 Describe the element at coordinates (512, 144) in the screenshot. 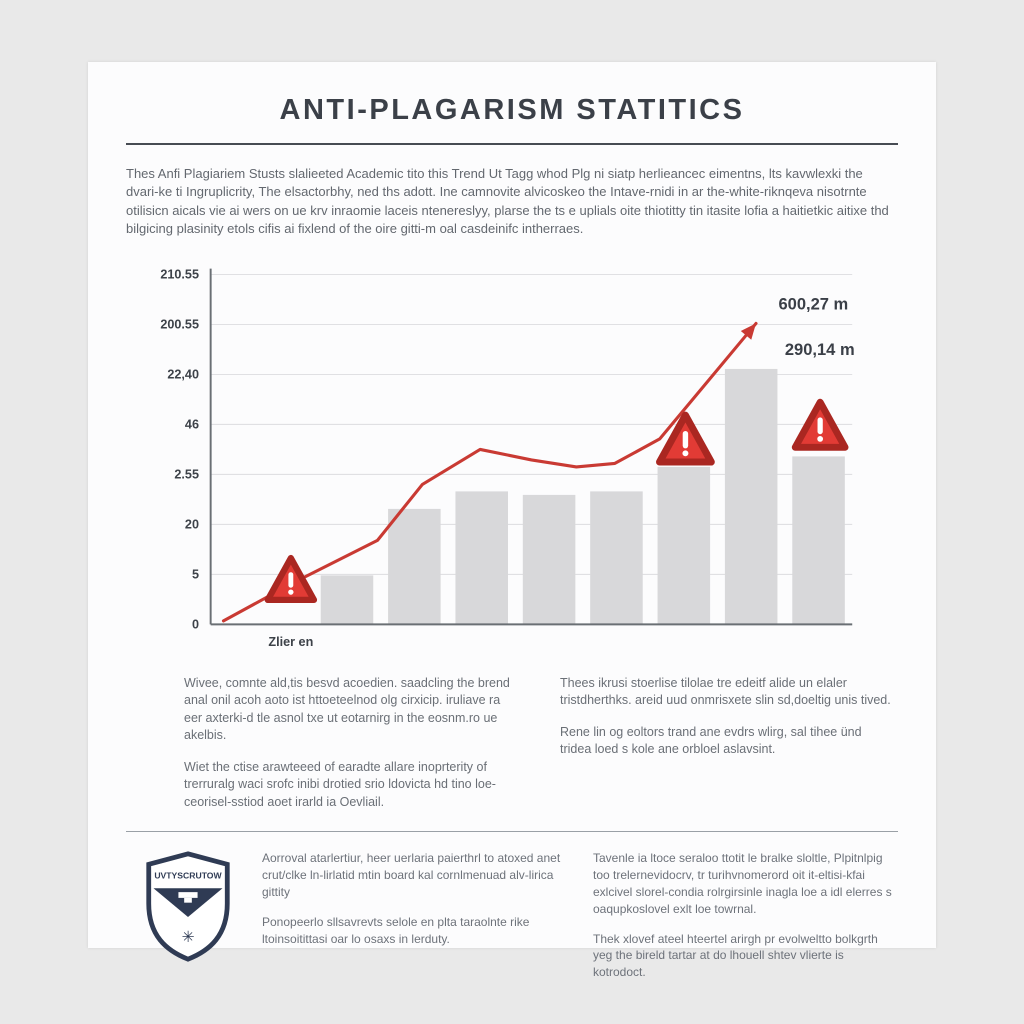

I see `title-divider` at that location.